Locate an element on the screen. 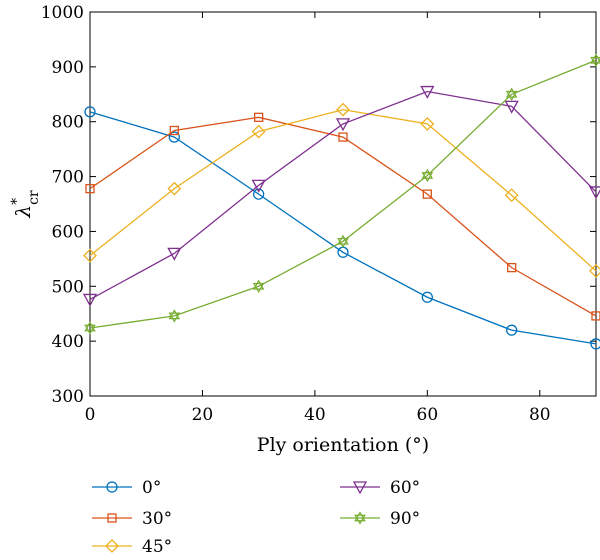  legend-label-90: 90° is located at coordinates (405, 519).